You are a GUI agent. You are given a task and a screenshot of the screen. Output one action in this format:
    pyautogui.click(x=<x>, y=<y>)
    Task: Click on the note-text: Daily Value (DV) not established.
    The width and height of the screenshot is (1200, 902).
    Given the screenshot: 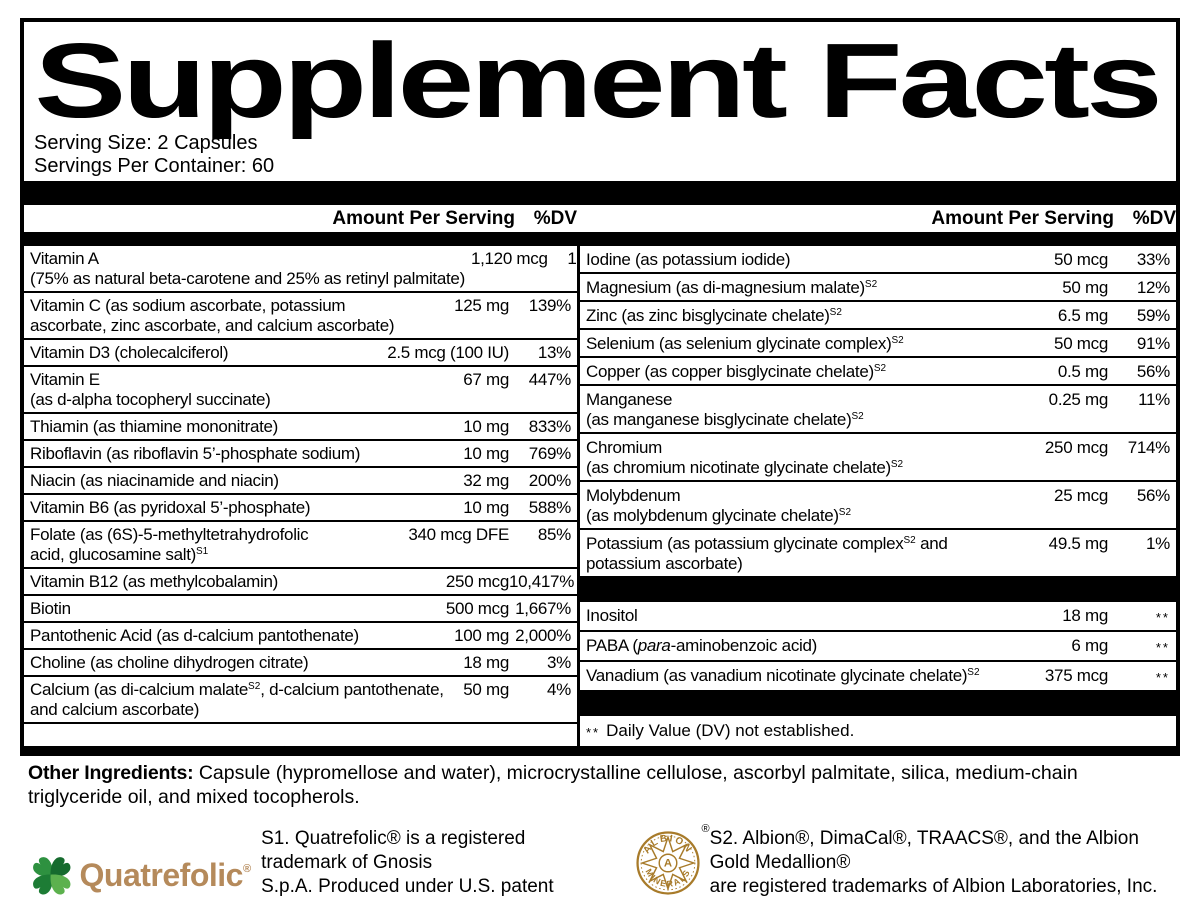 What is the action you would take?
    pyautogui.click(x=730, y=730)
    